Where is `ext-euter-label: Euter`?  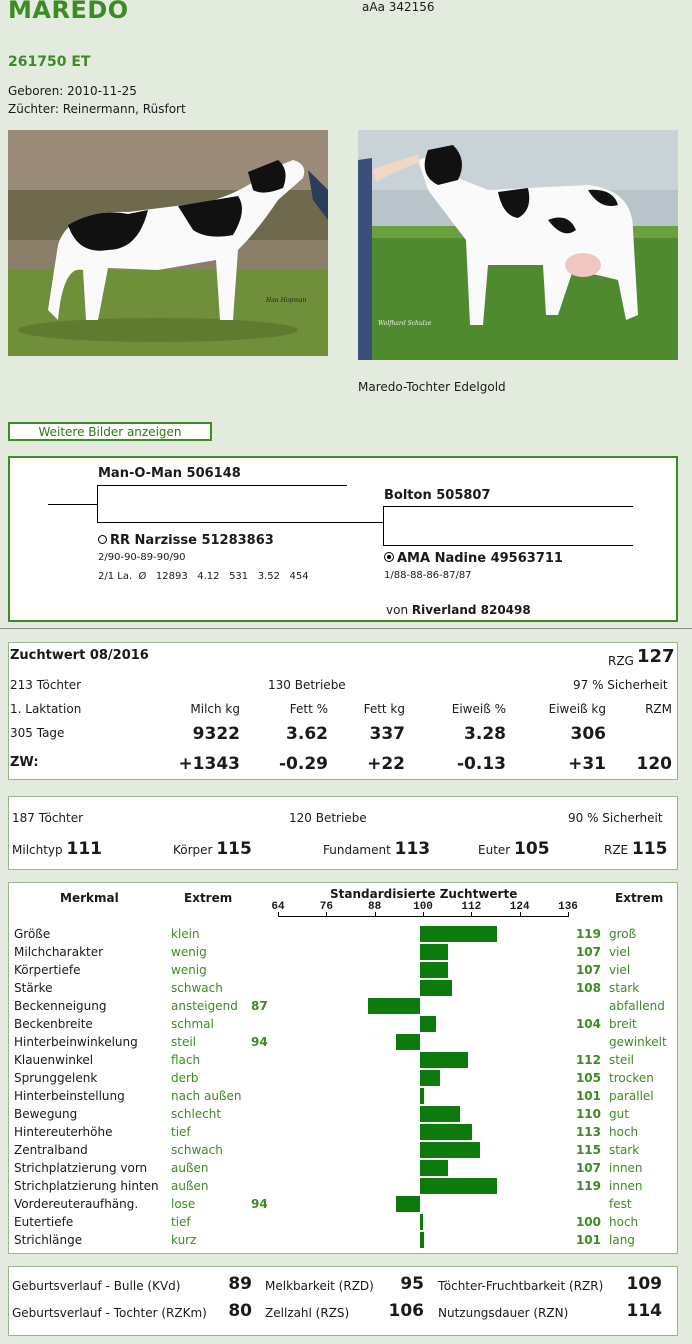
ext-euter-label: Euter is located at coordinates (494, 850).